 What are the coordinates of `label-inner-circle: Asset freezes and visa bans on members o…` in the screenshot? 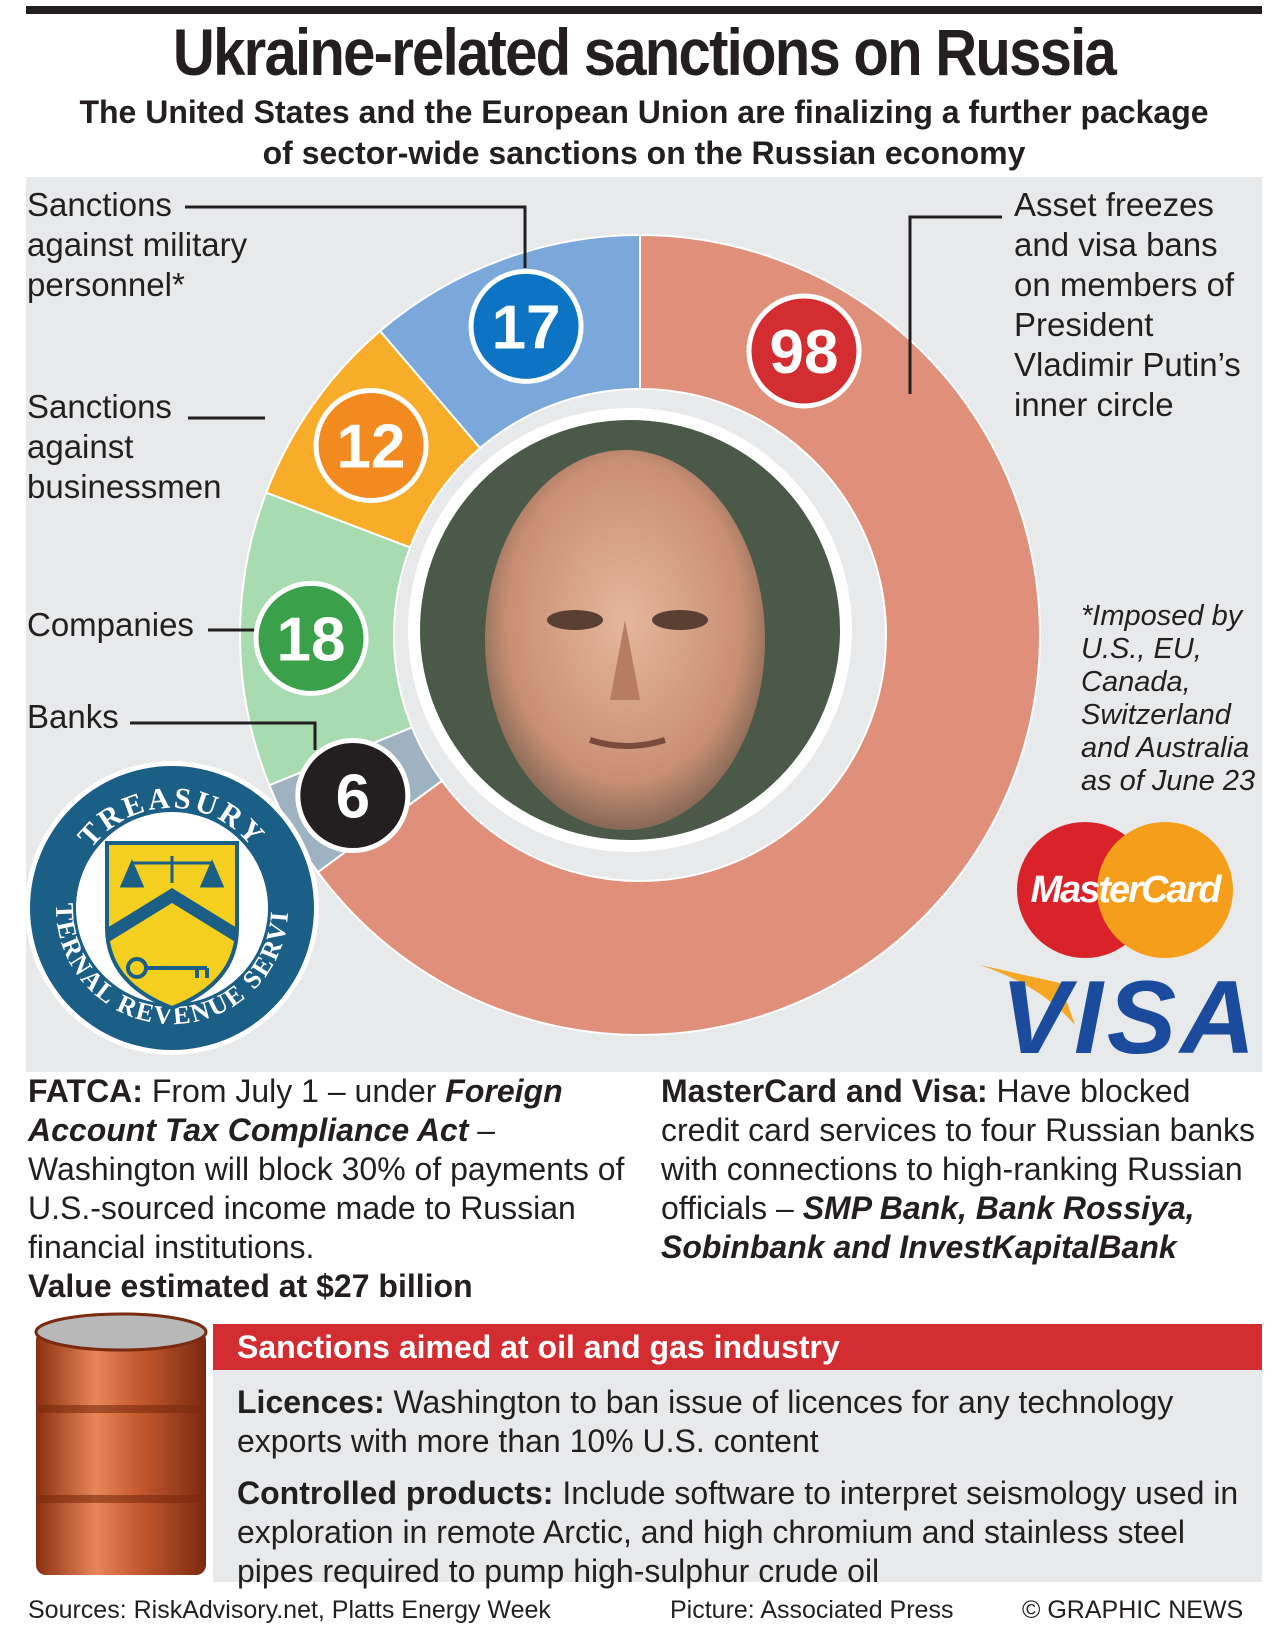 It's located at (1127, 304).